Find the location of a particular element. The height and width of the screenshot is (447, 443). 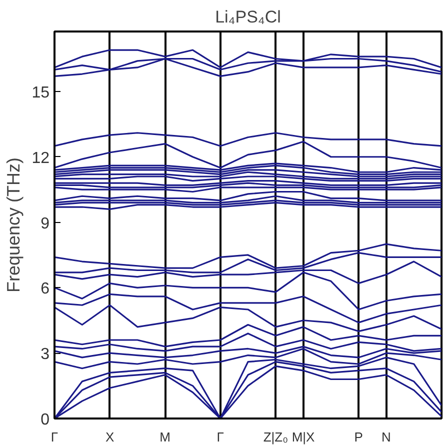

x-tick-label: N is located at coordinates (386, 437).